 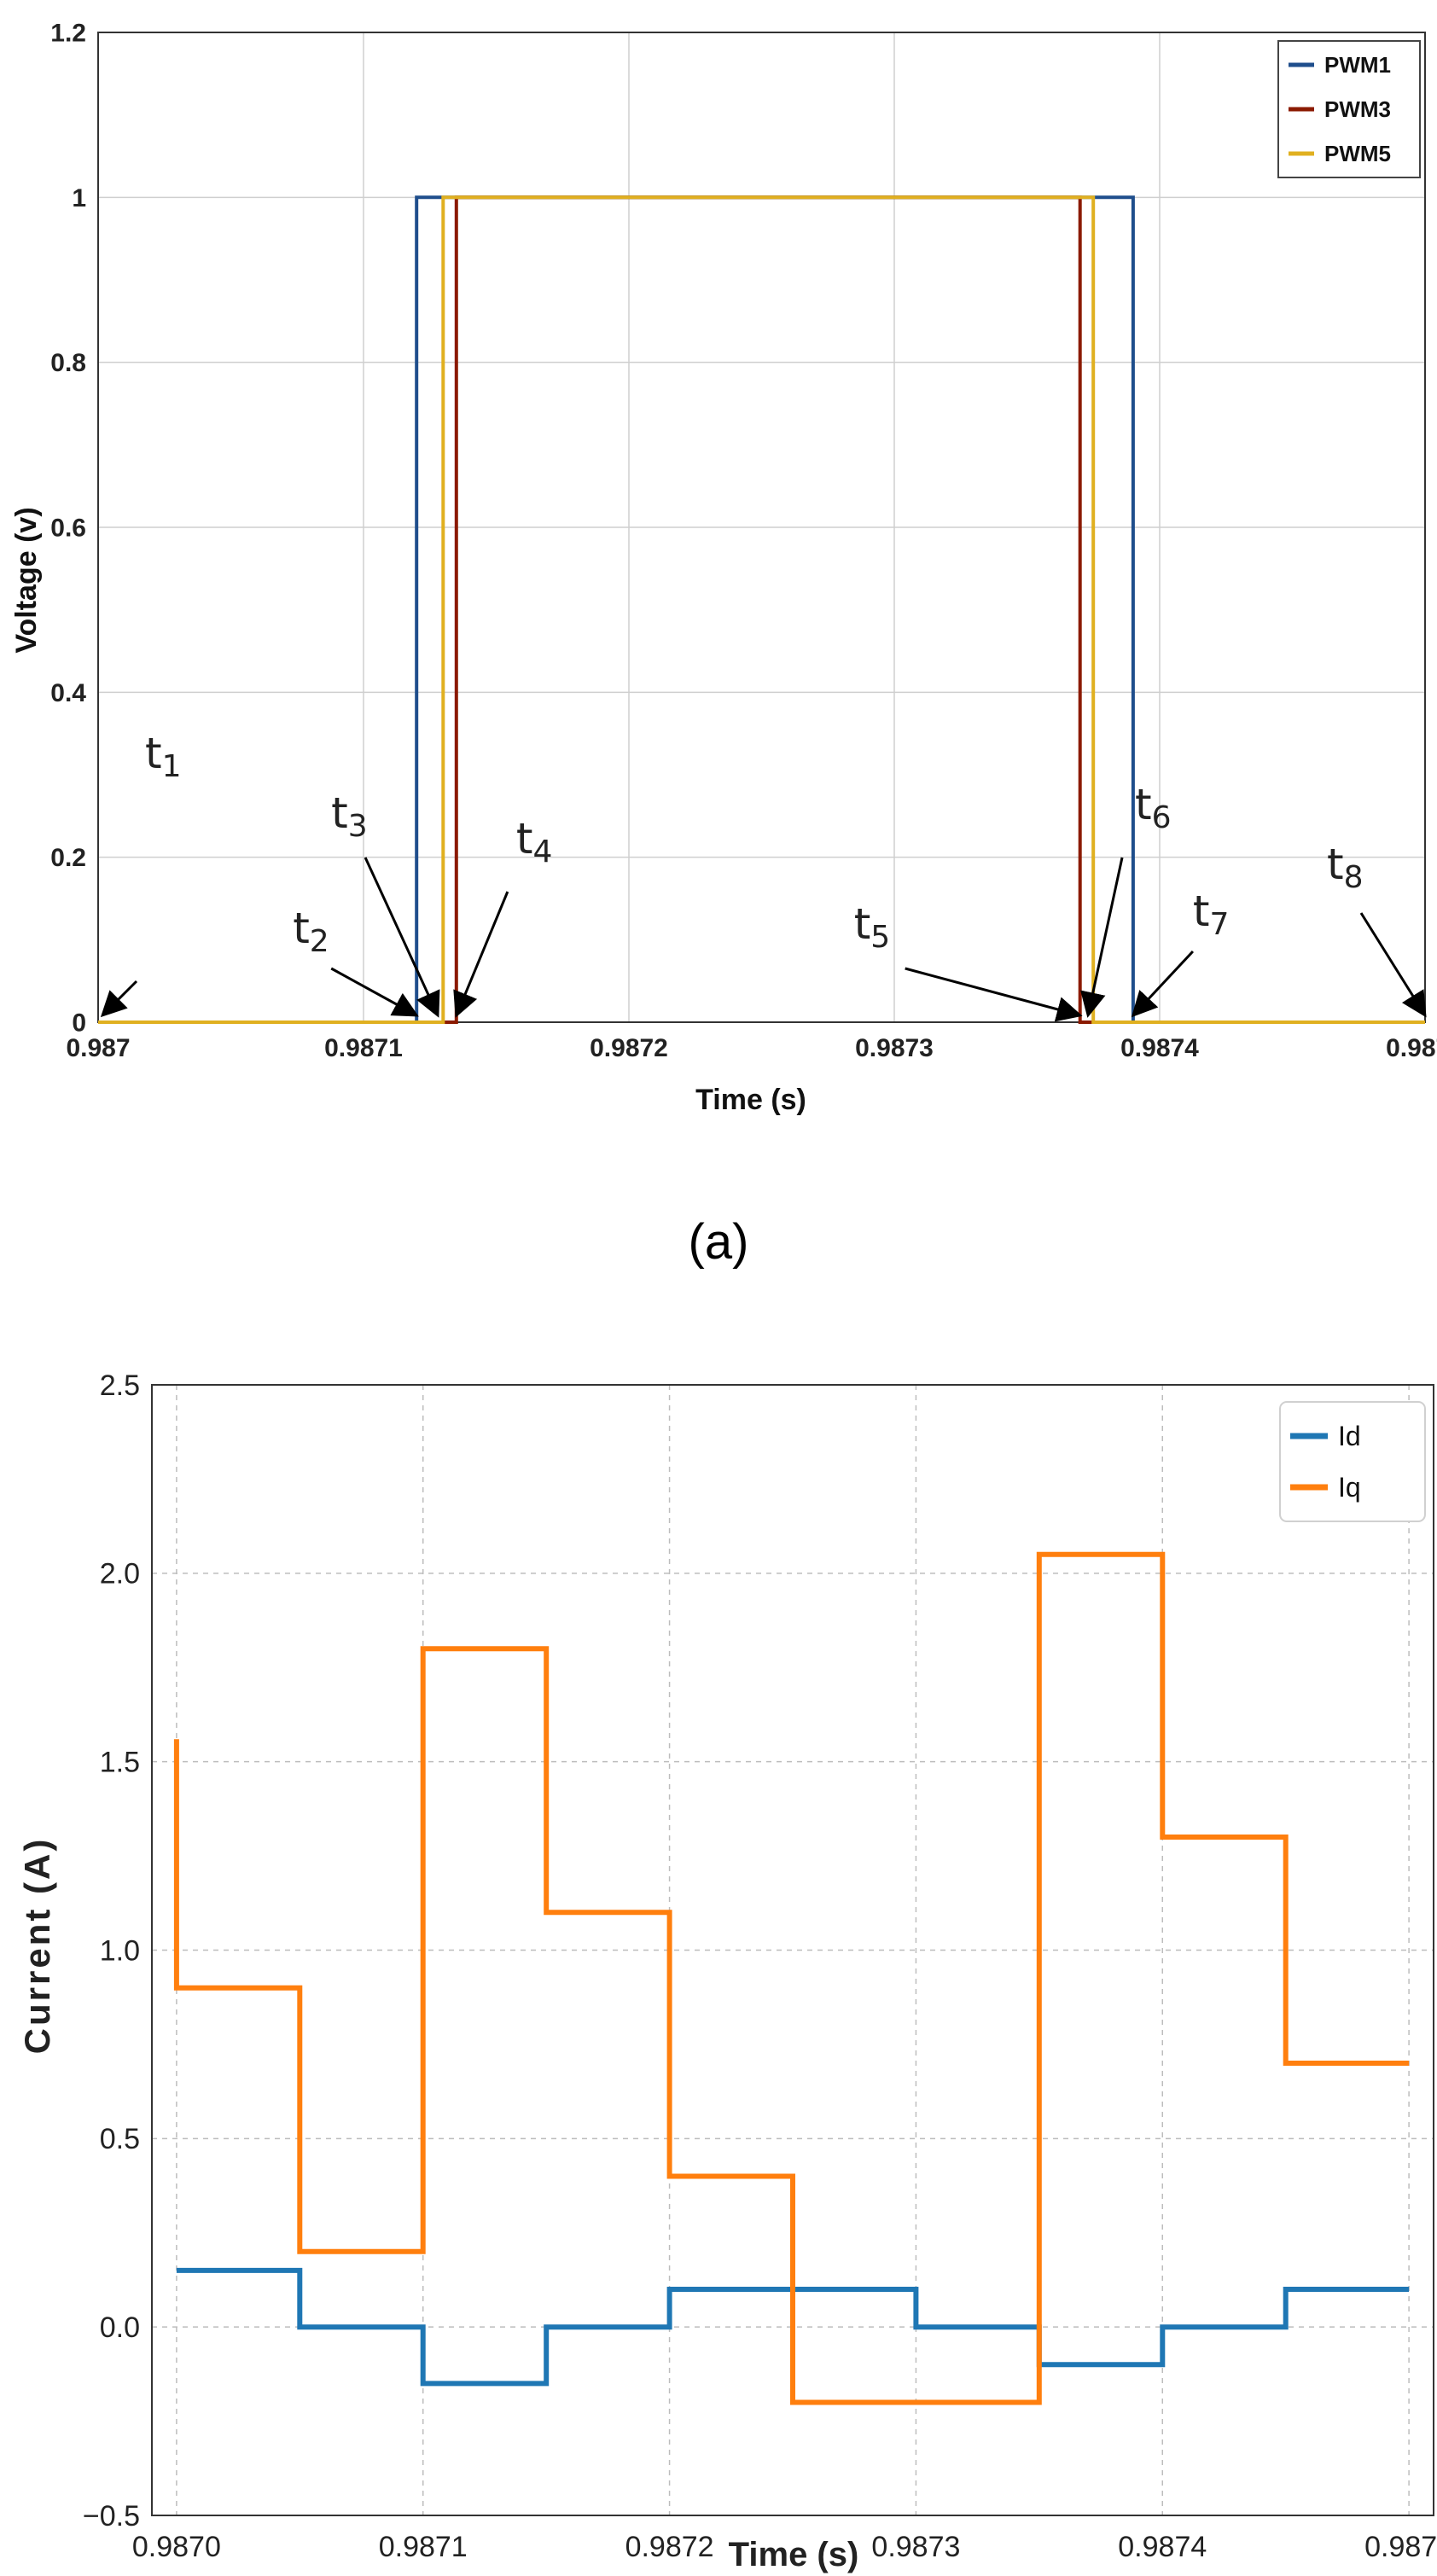 What do you see at coordinates (1349, 1436) in the screenshot?
I see `panel-b-legend-label-id: Id` at bounding box center [1349, 1436].